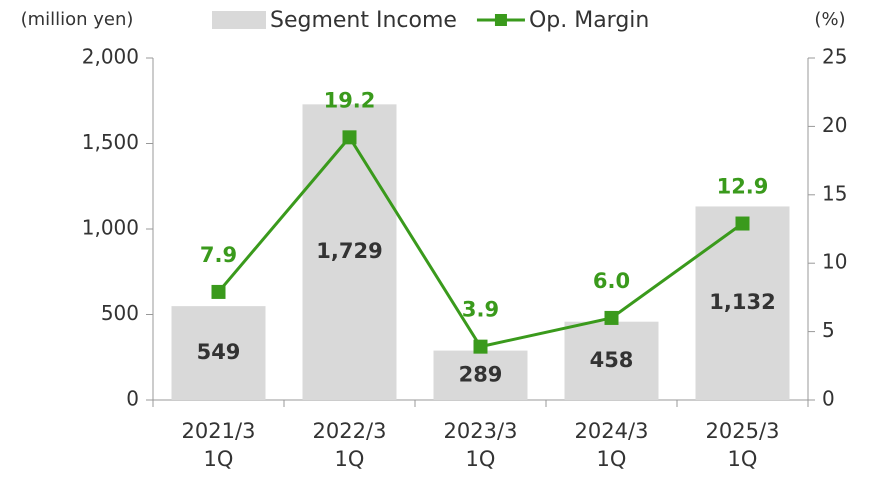  Describe the element at coordinates (834, 262) in the screenshot. I see `y2-tick-label: 10` at that location.